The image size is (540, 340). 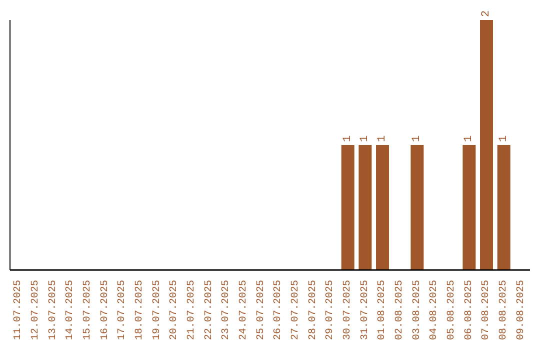 What do you see at coordinates (313, 310) in the screenshot?
I see `x-tick-label: 28.07.2025` at bounding box center [313, 310].